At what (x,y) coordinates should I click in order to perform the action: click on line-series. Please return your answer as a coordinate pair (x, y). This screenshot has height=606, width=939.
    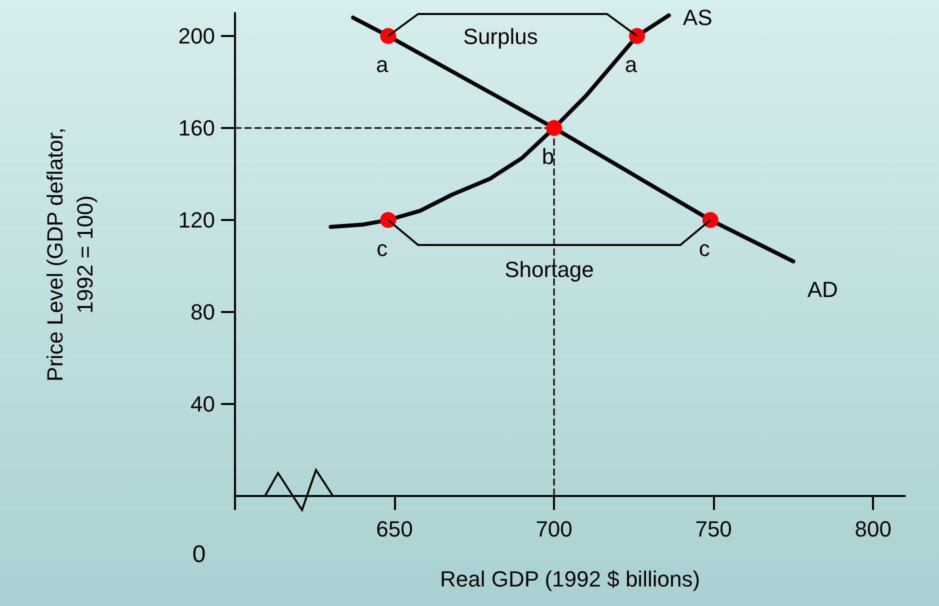
    Looking at the image, I should click on (499, 121).